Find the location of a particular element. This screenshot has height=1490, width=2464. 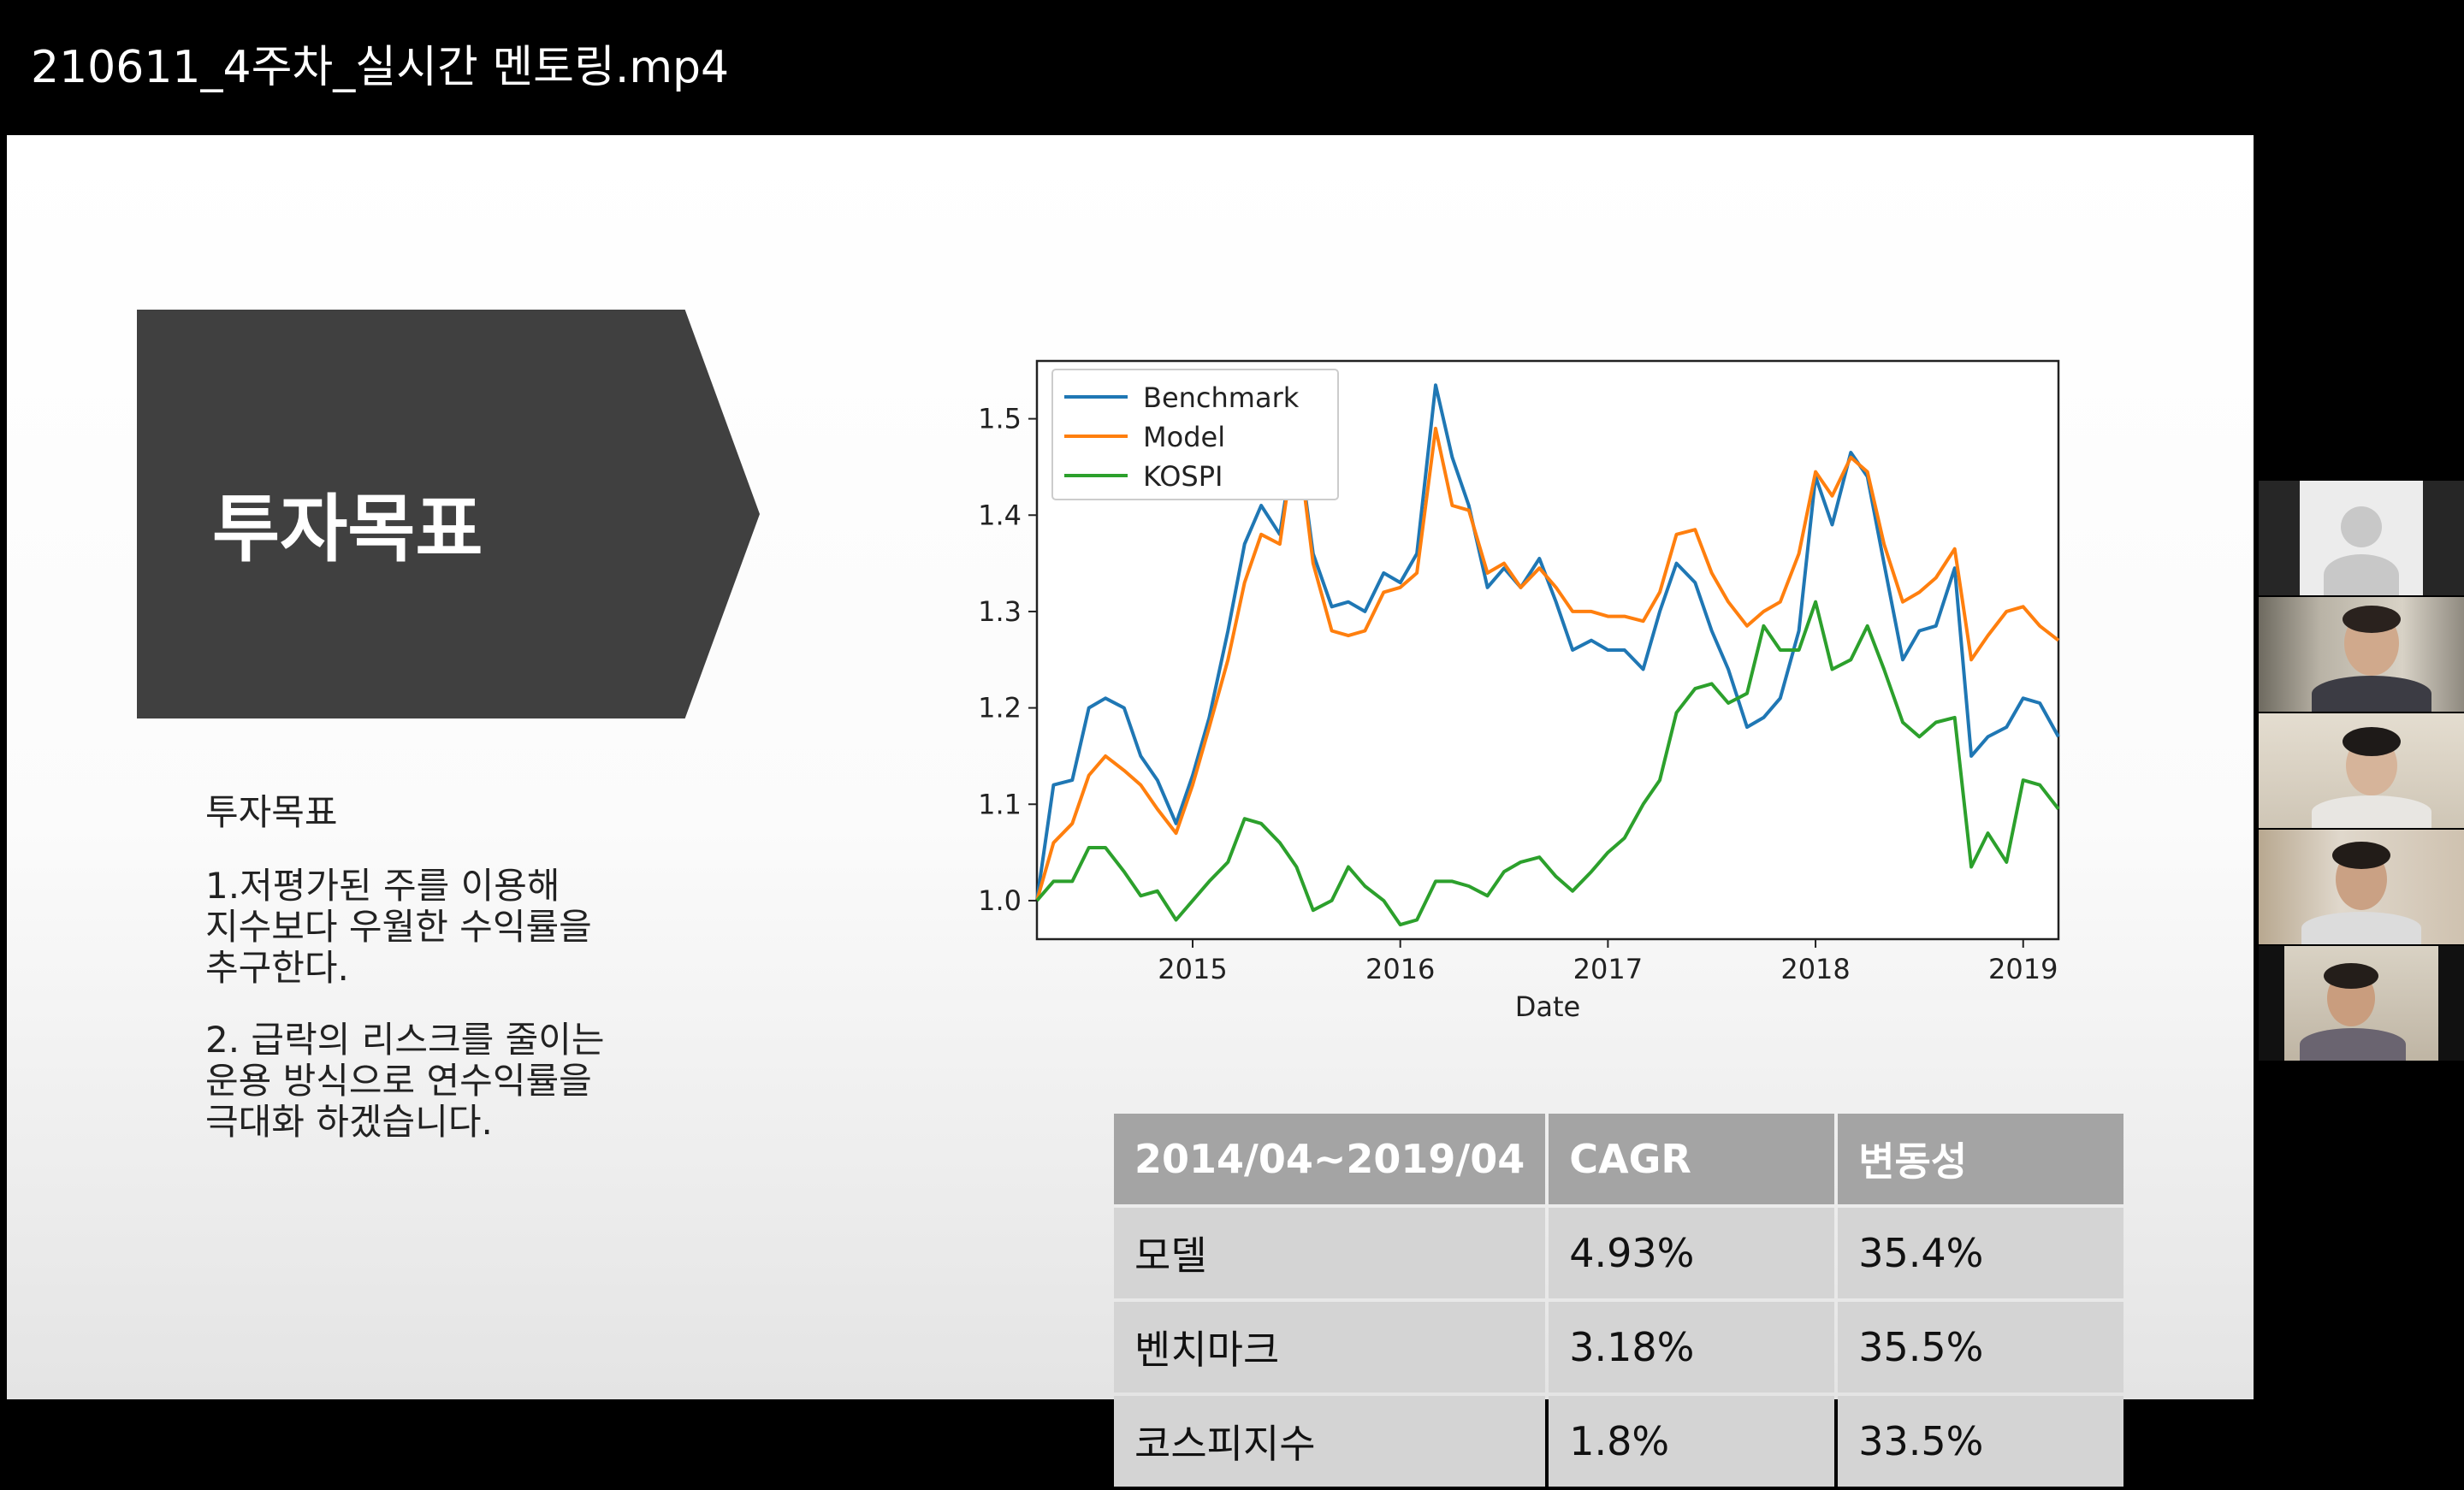

y-tick-label: 1.5 is located at coordinates (1000, 419).